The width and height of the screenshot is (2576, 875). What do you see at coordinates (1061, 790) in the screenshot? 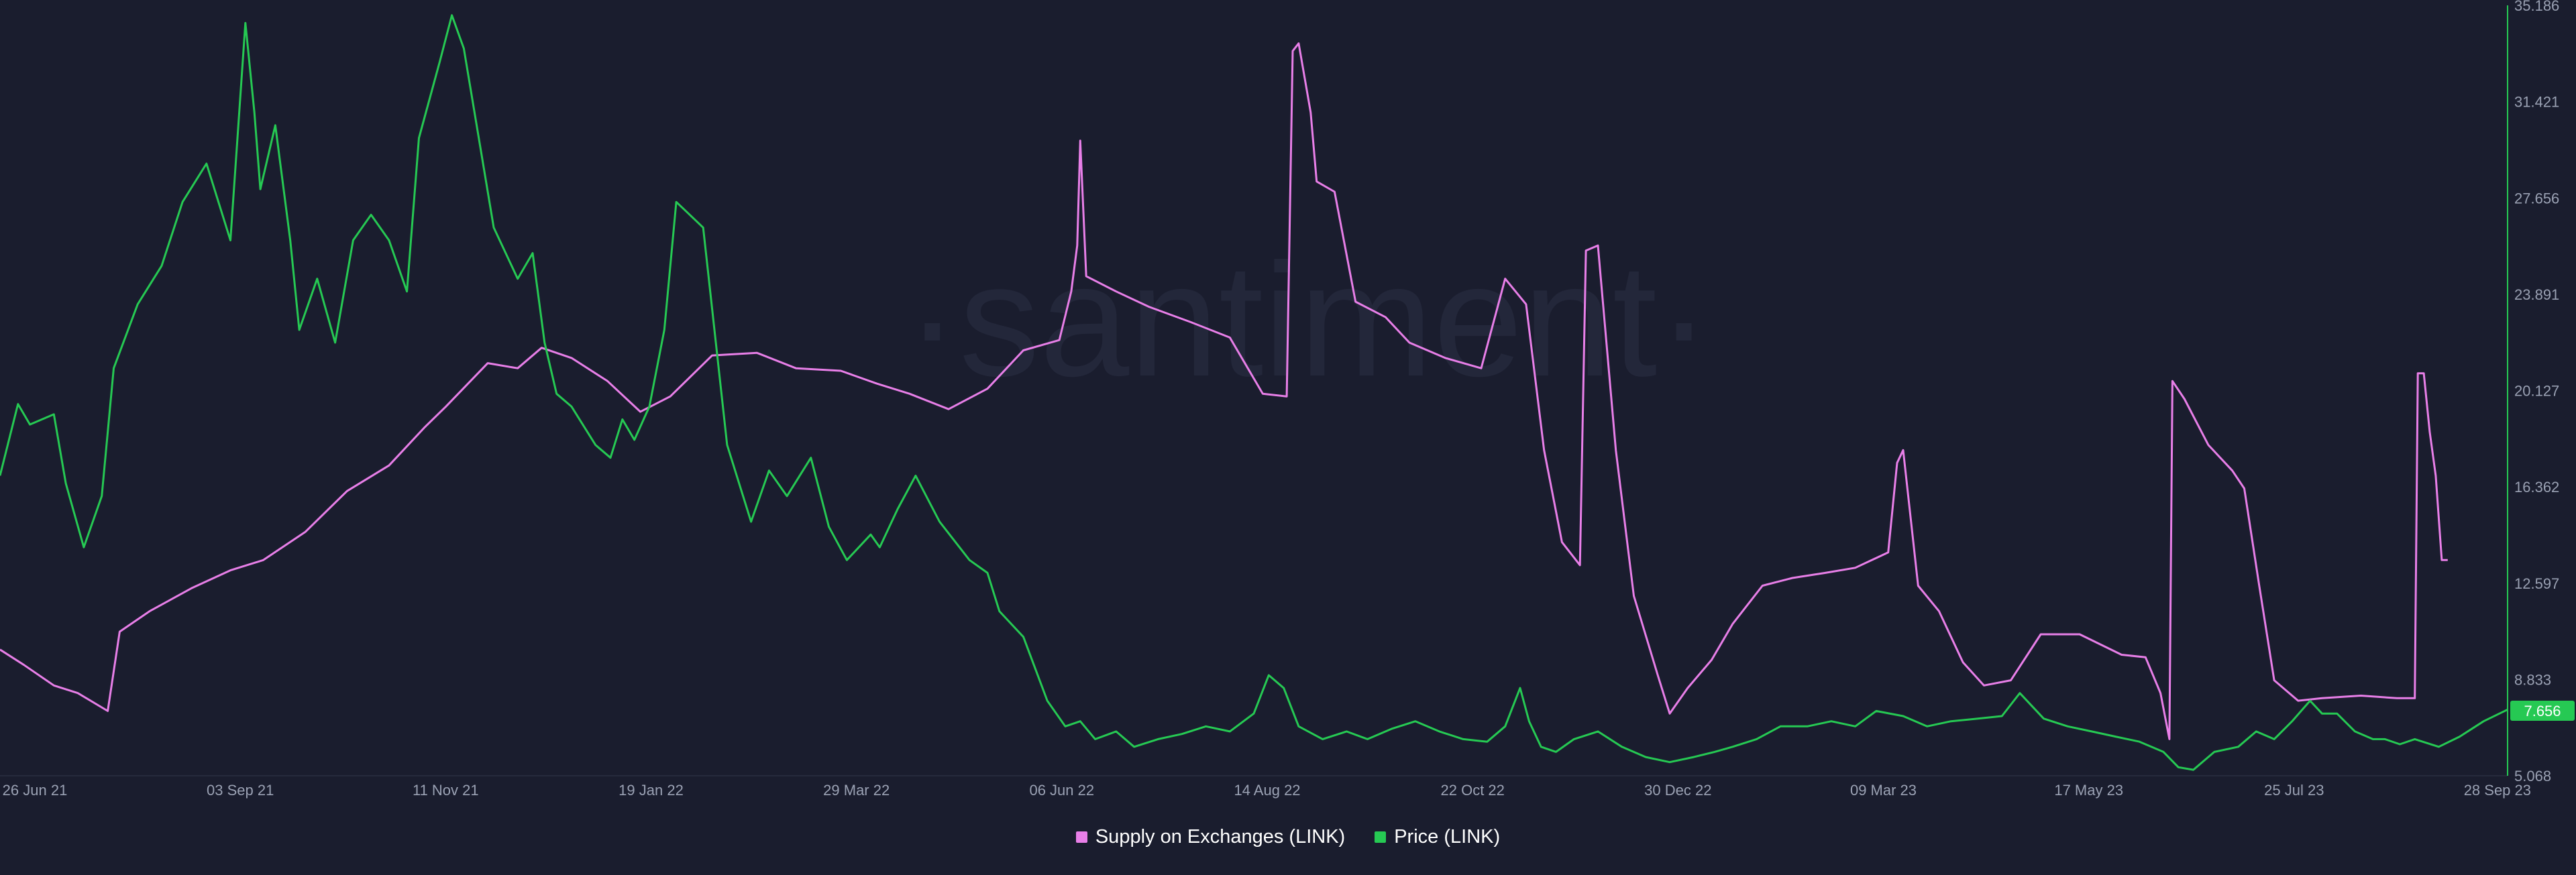
I see `x-tick-label: 06 Jun 22` at bounding box center [1061, 790].